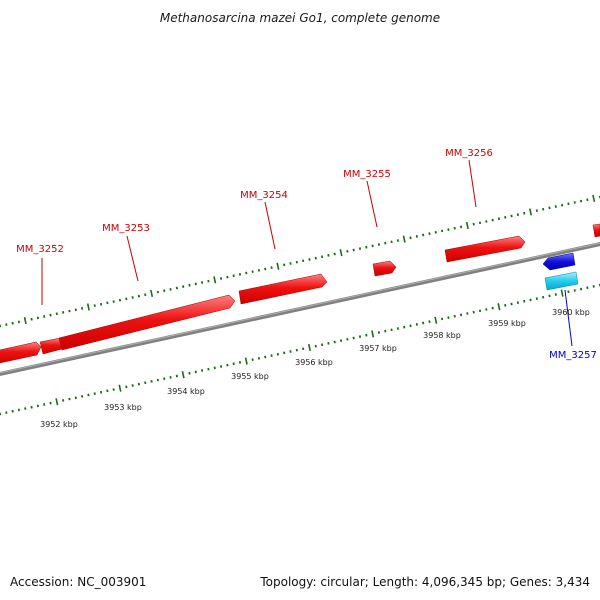  I want to click on ruler-label: 3954 kbp, so click(186, 391).